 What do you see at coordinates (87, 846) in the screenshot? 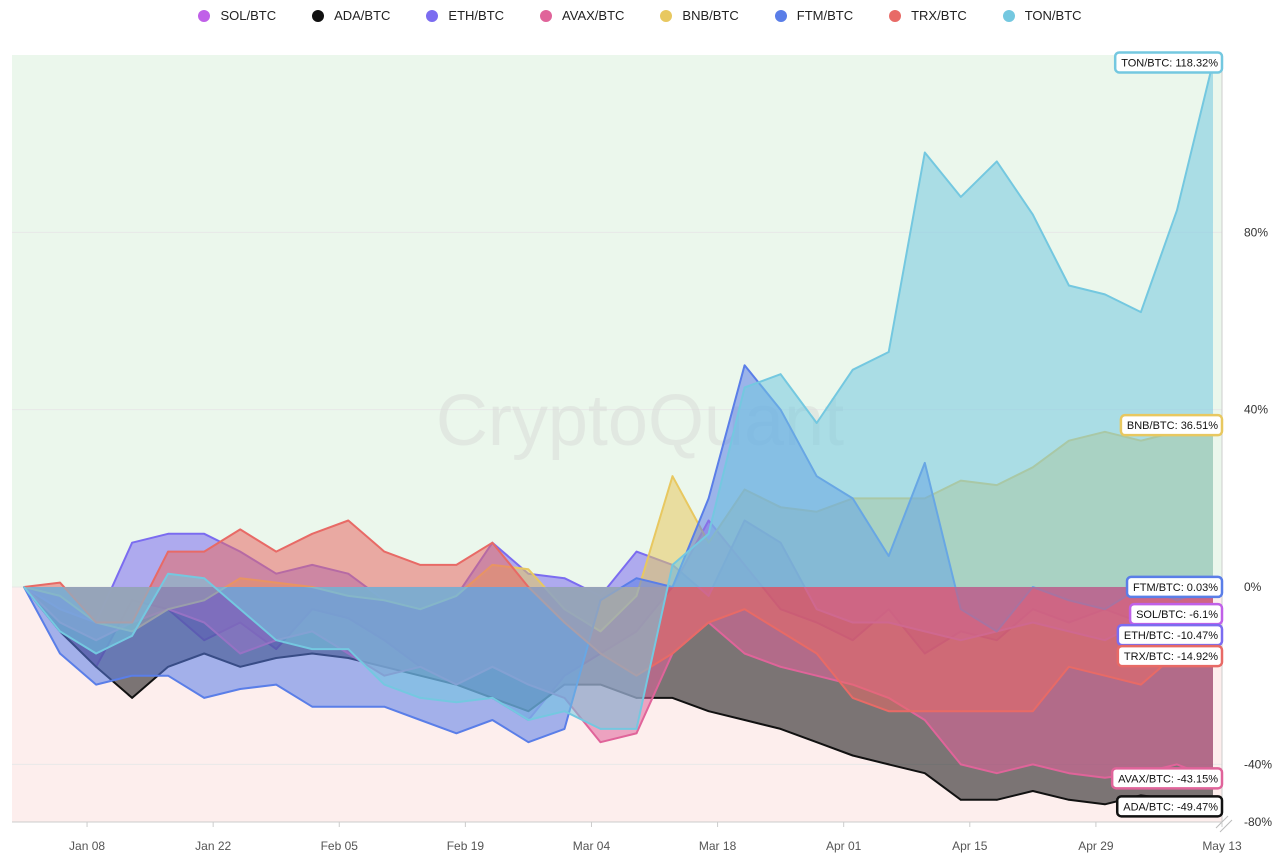
I see `x-tick-label: Jan 08` at bounding box center [87, 846].